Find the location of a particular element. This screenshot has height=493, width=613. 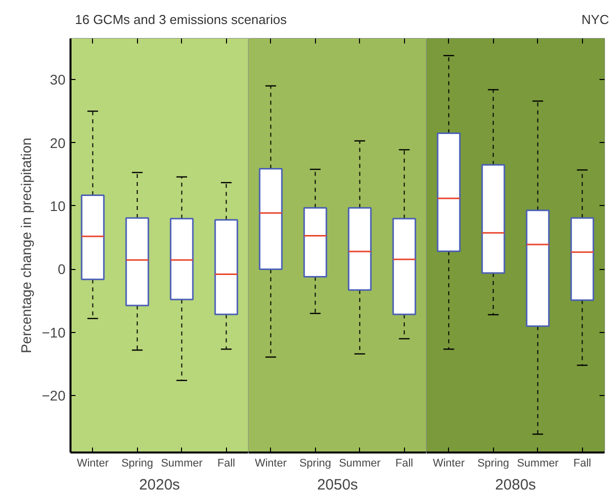

y-tick-label: 0 is located at coordinates (62, 269).